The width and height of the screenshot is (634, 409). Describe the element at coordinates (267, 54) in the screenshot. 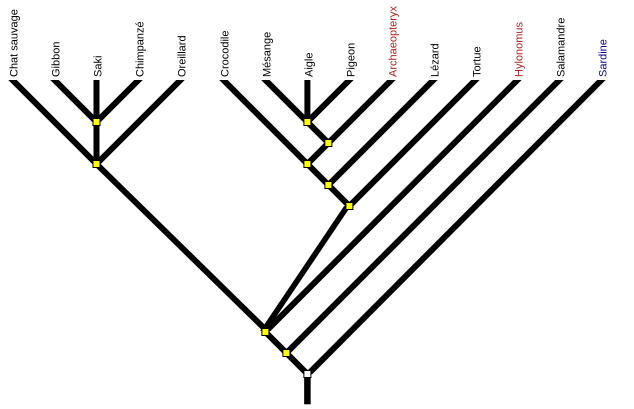

I see `svg-text: Mésange` at that location.